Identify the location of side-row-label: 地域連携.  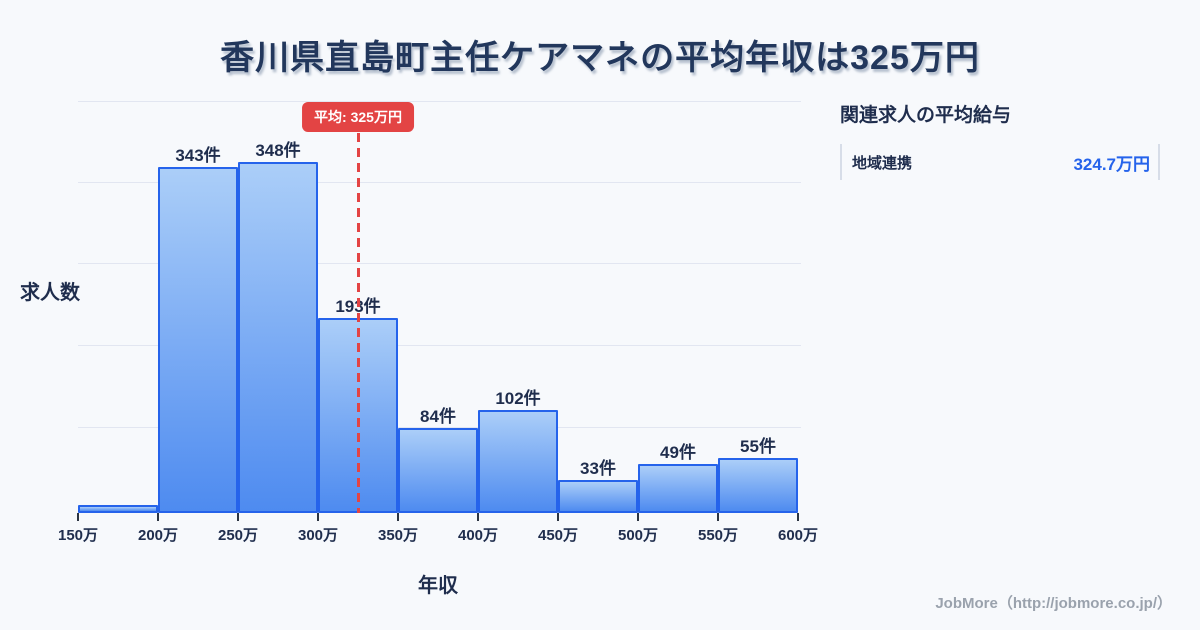
(882, 163).